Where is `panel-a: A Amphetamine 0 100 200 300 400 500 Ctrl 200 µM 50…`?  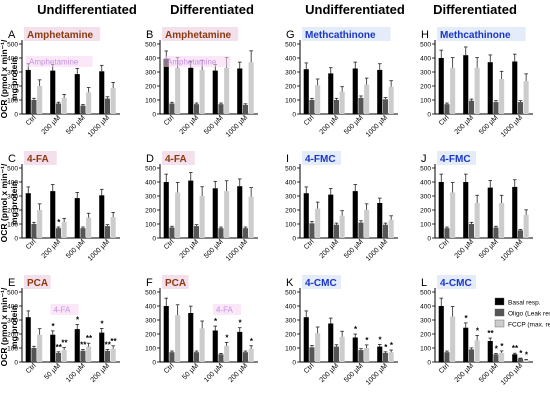 panel-a: A Amphetamine 0 100 200 300 400 500 Ctrl 200 µM 50… is located at coordinates (63, 83).